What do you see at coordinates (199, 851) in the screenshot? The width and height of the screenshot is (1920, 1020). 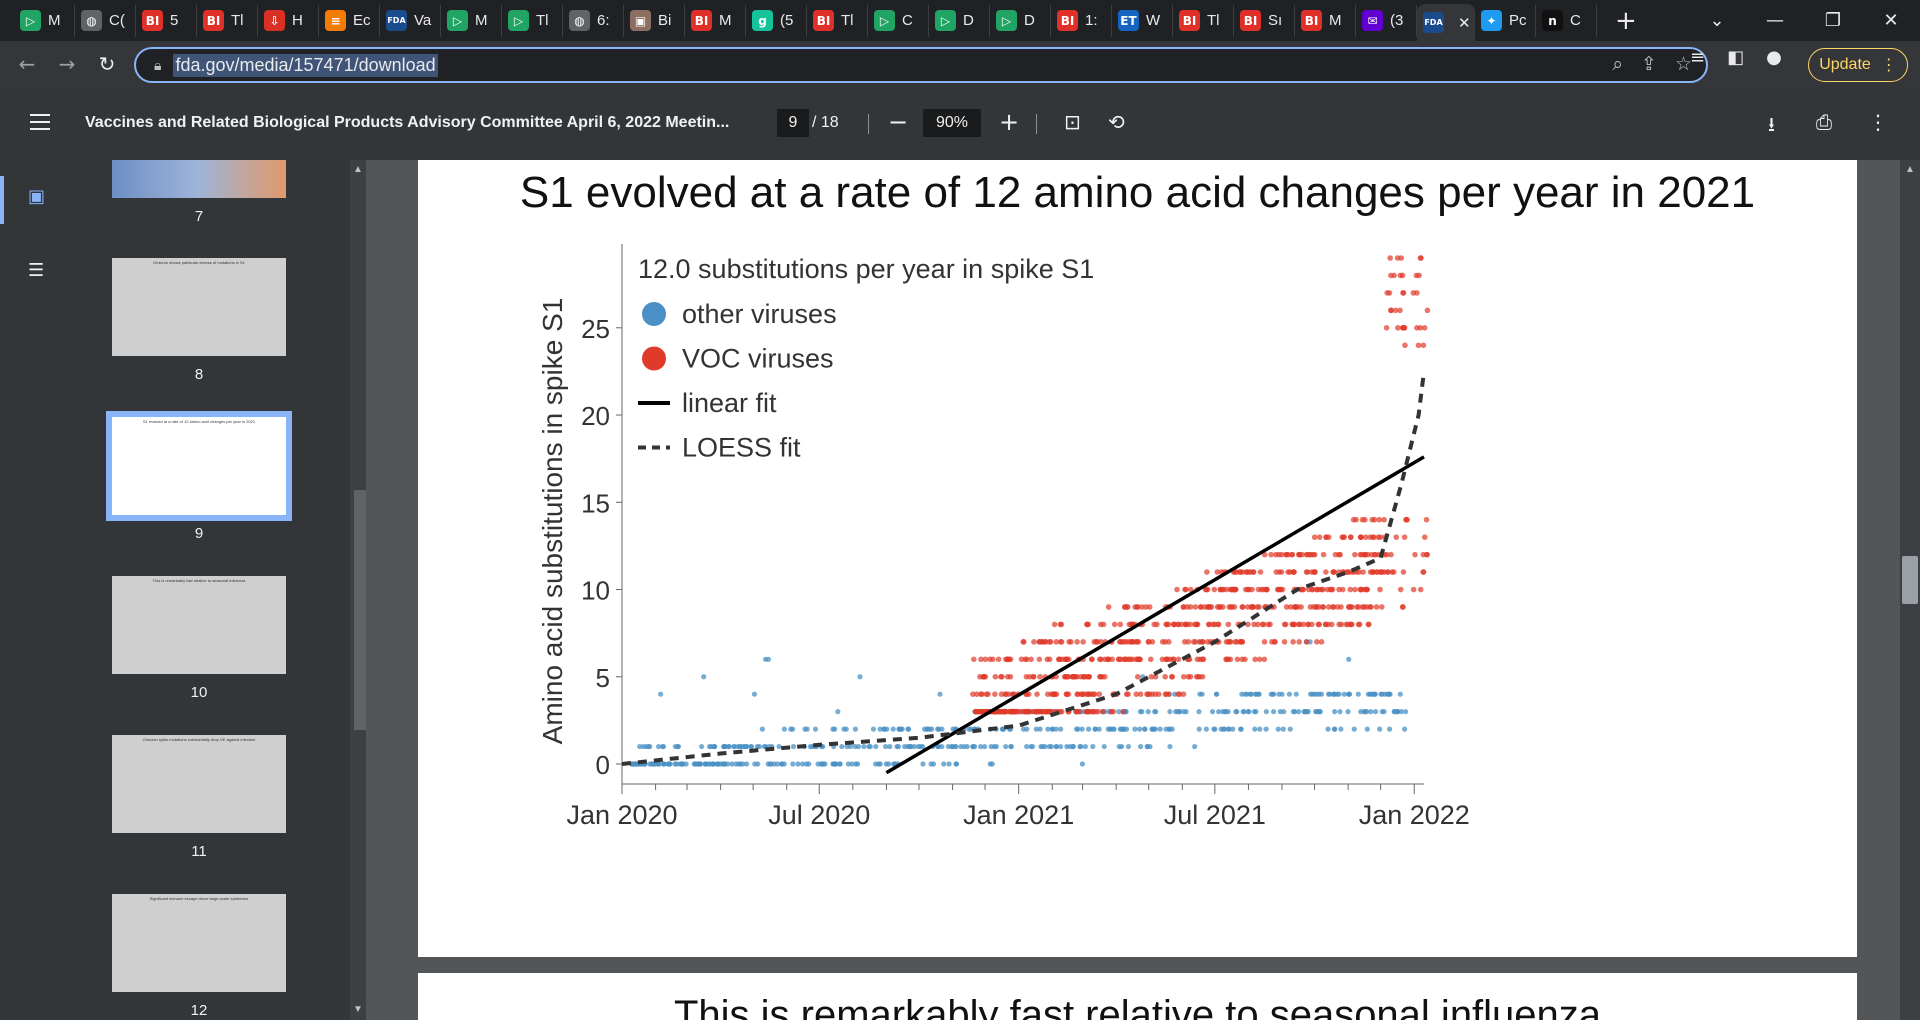 I see `thumbnail-page-number: 11` at bounding box center [199, 851].